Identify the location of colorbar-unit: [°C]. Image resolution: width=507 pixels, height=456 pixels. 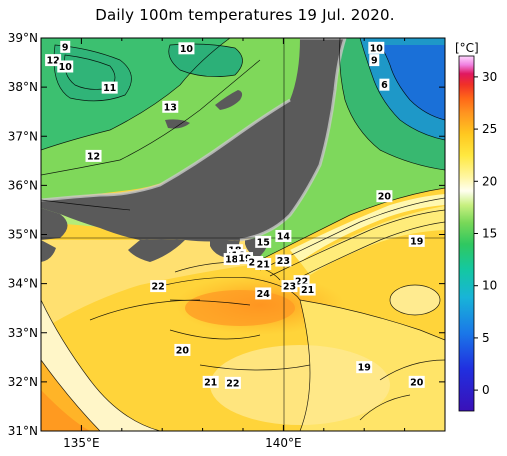
(467, 48).